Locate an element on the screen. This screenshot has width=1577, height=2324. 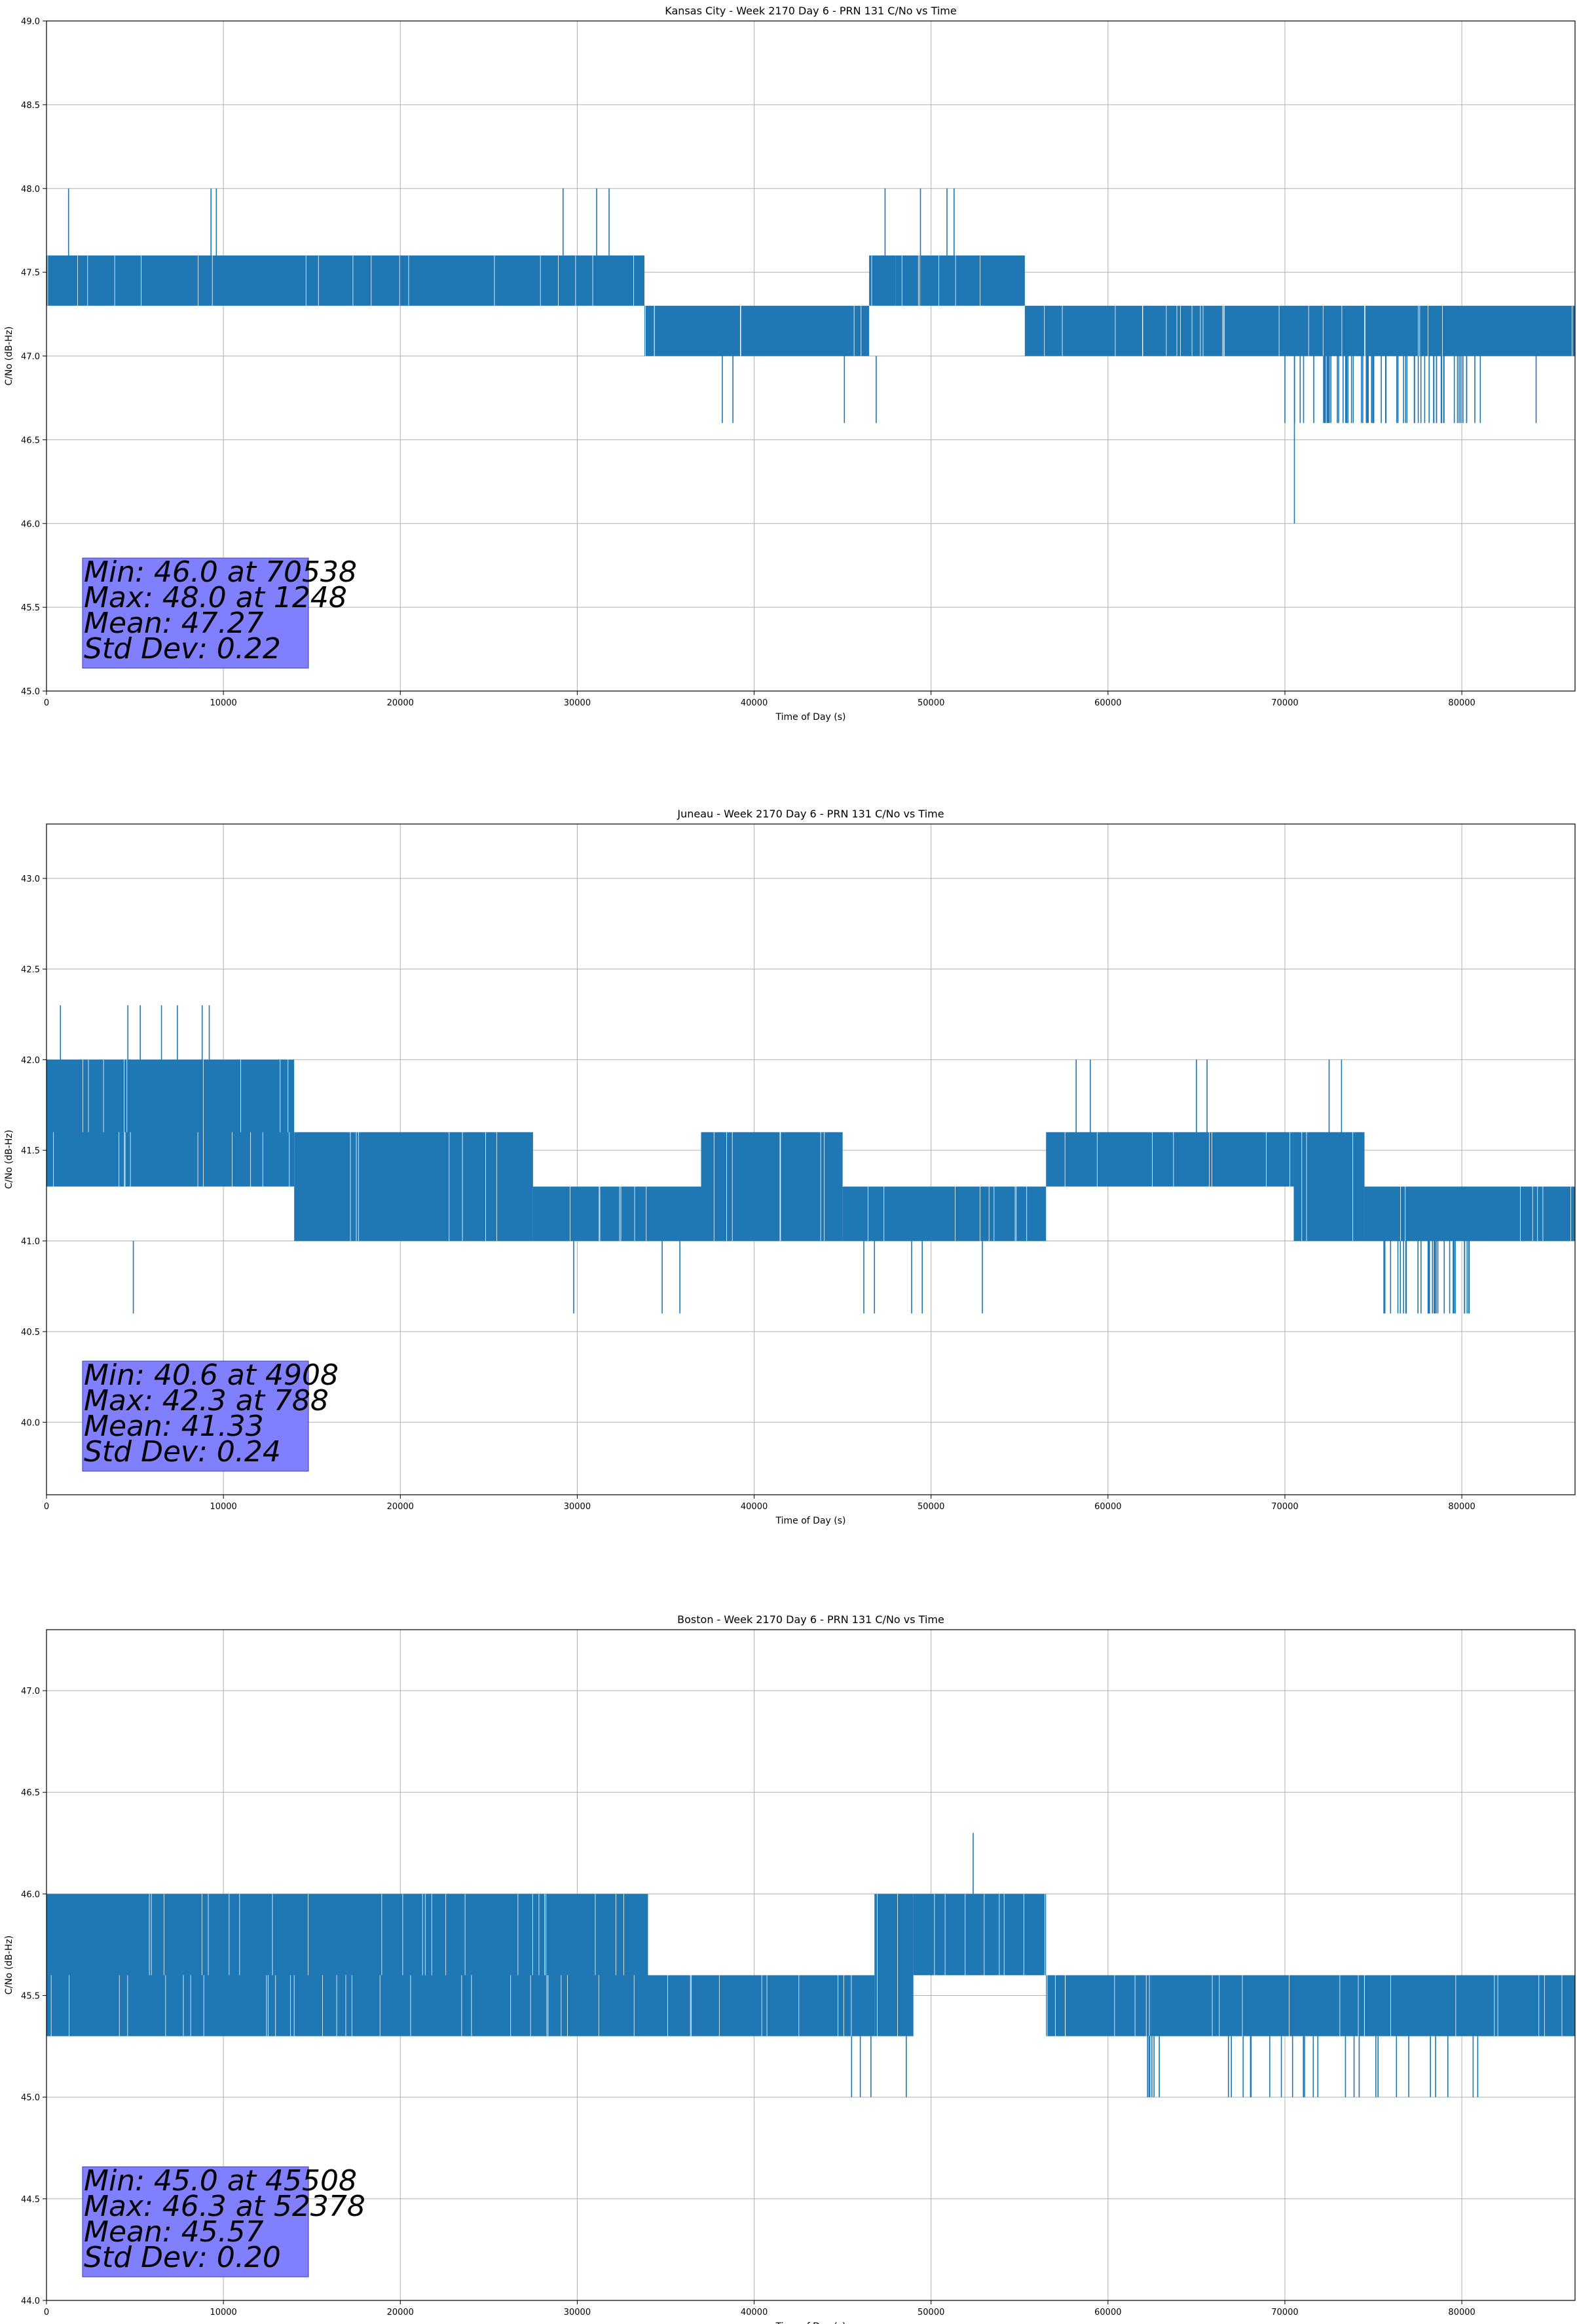
stats-mean-text: Mean: 41.33 is located at coordinates (174, 1426).